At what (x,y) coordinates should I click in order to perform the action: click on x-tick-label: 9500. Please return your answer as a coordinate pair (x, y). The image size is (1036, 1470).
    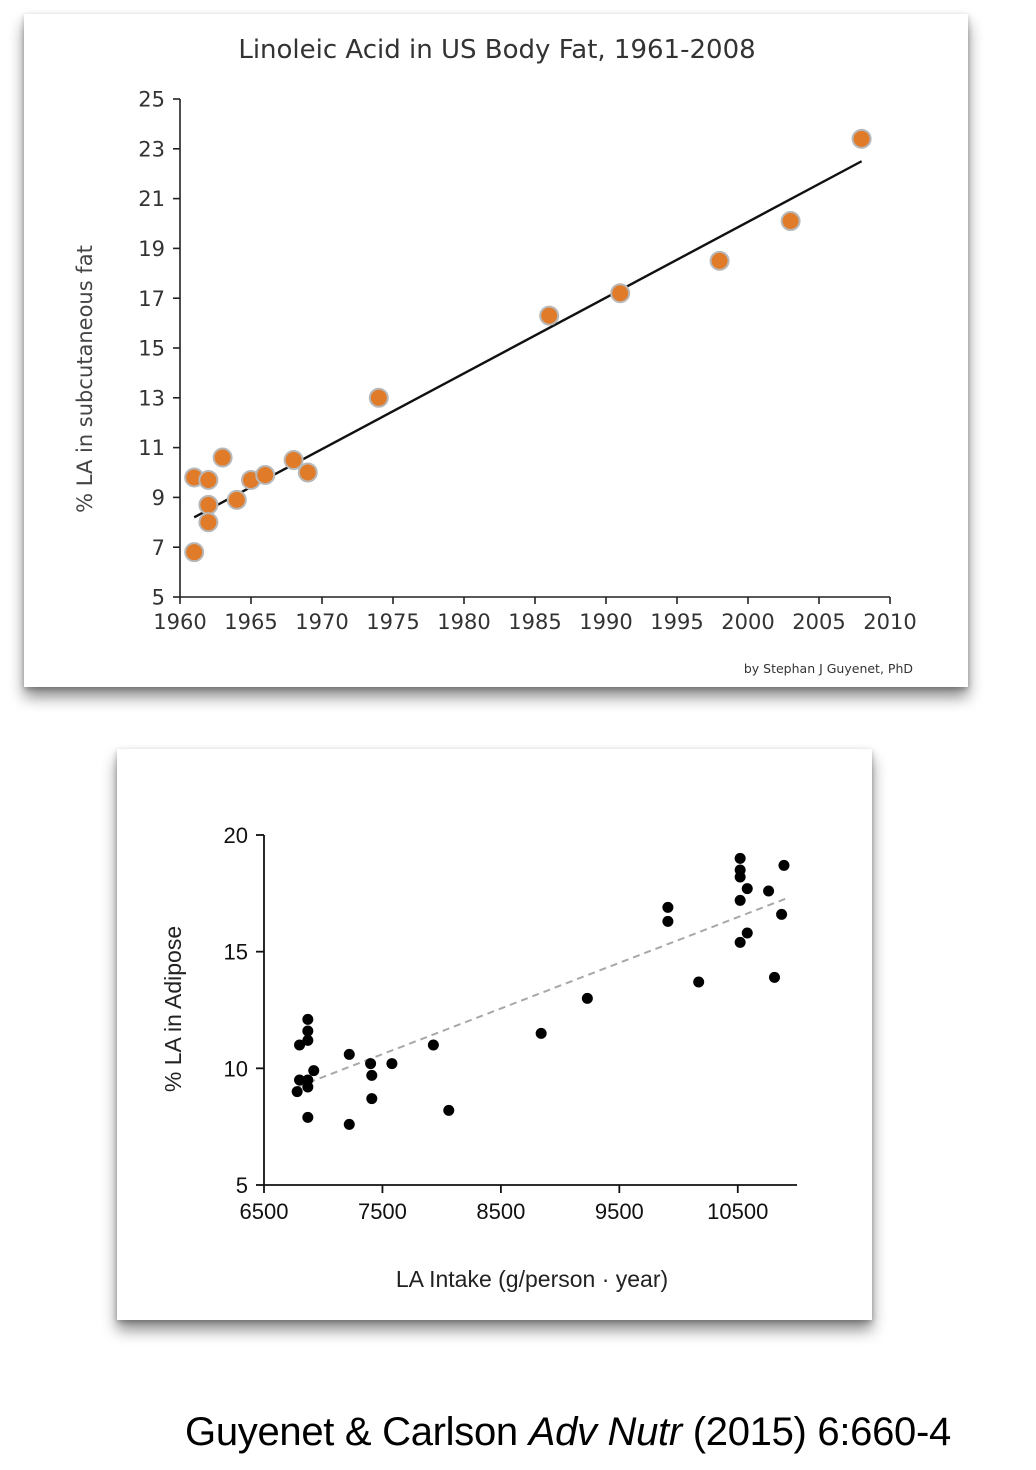
    Looking at the image, I should click on (619, 1211).